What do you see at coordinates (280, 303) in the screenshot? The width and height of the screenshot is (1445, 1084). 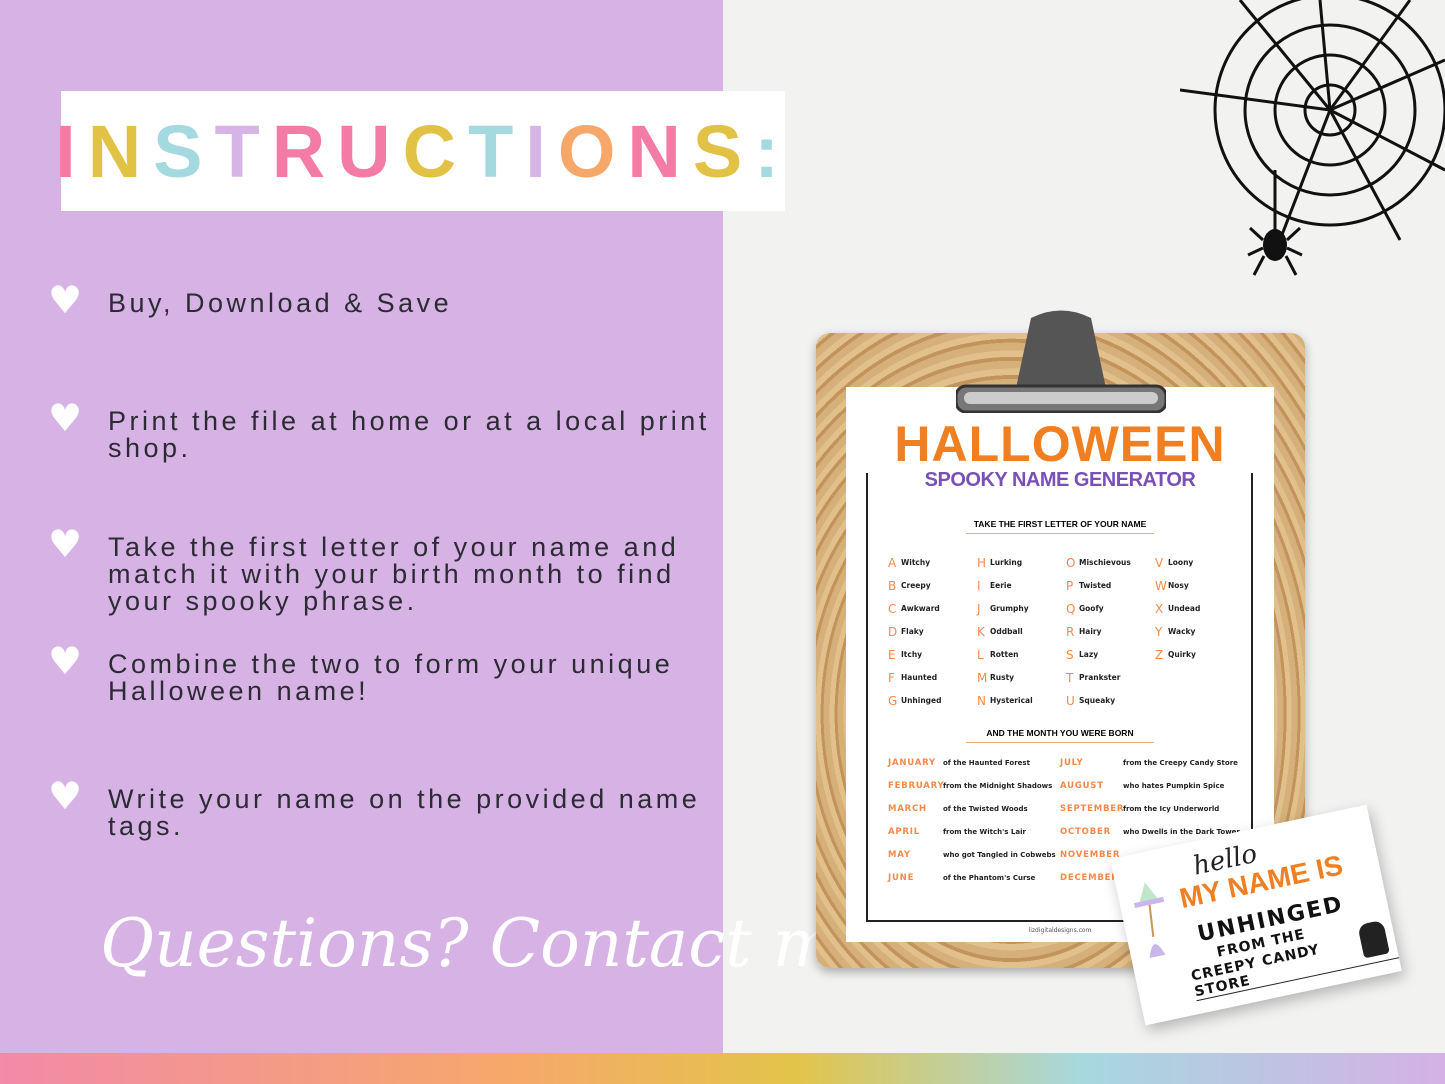 I see `step-text: Buy, Download & Save` at bounding box center [280, 303].